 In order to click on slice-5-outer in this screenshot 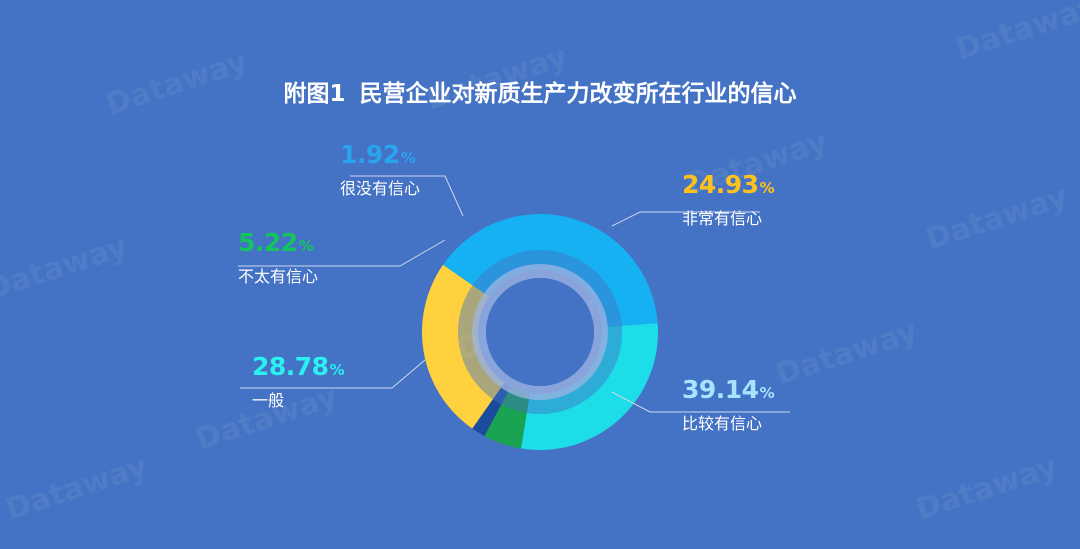, I will do `click(487, 418)`.